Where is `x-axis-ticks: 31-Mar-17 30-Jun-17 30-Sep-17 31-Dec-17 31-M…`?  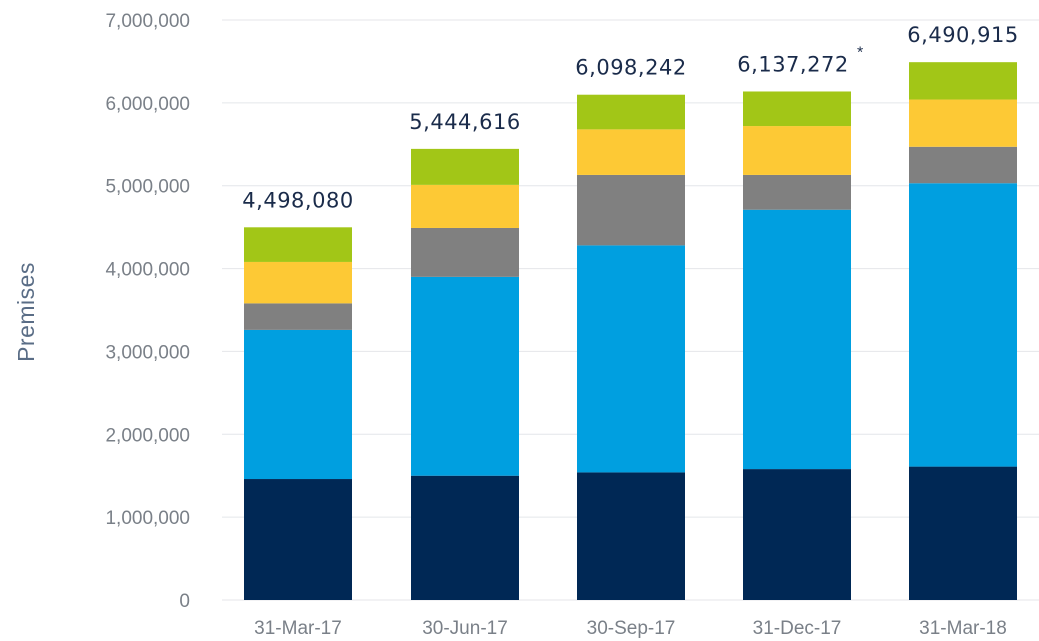
x-axis-ticks: 31-Mar-17 30-Jun-17 30-Sep-17 31-Dec-17 31-M… is located at coordinates (630, 628).